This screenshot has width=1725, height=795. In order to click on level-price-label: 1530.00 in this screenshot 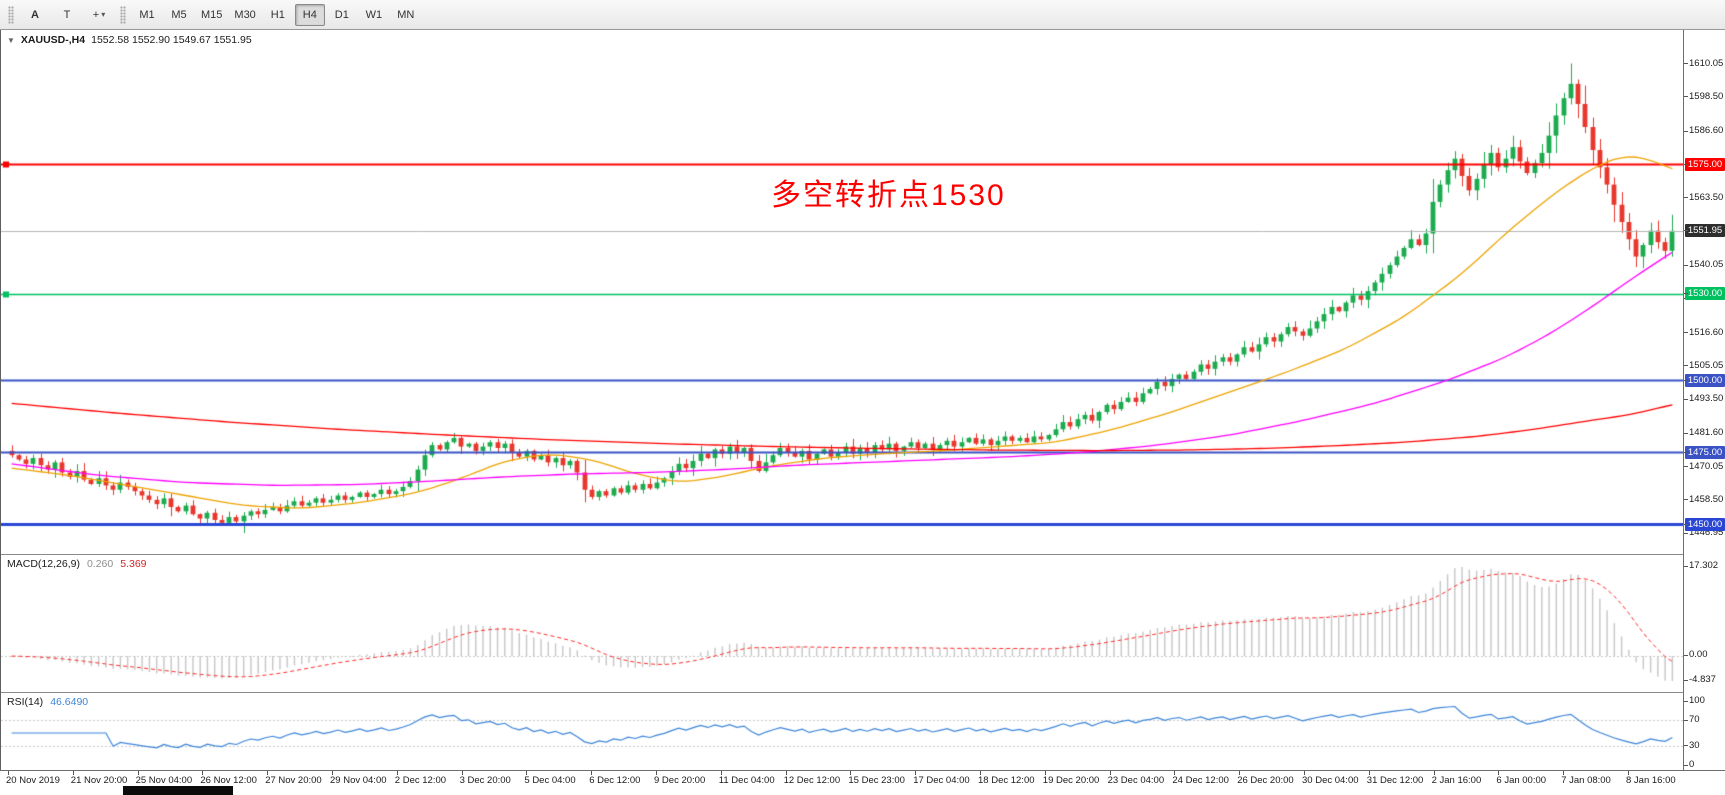, I will do `click(1705, 294)`.